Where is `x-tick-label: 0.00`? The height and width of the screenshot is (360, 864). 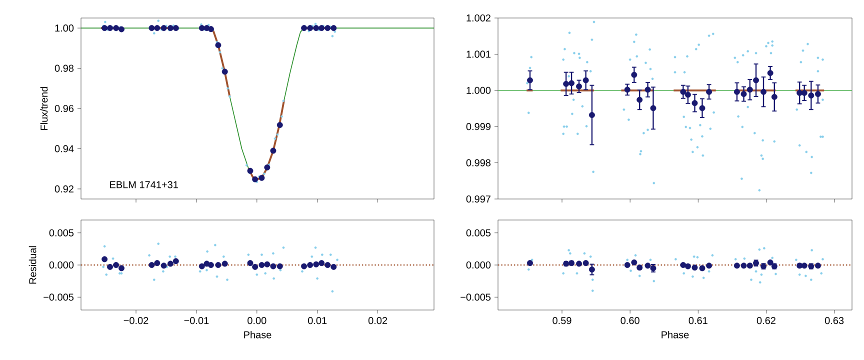
x-tick-label: 0.00 is located at coordinates (257, 320).